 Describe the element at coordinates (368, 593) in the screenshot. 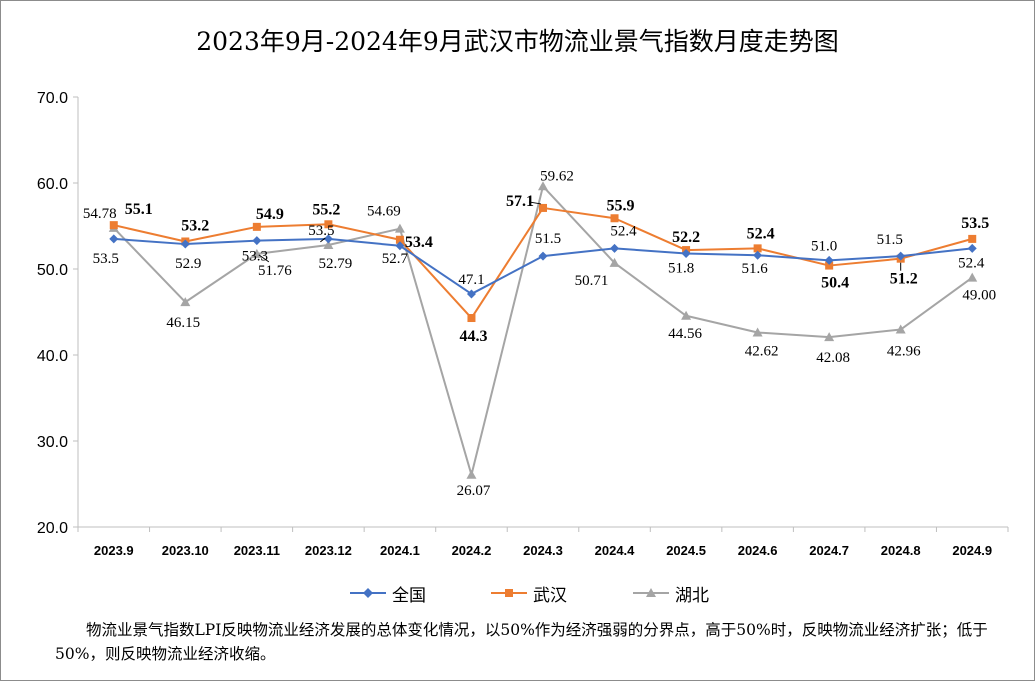

I see `legend-marker-national` at that location.